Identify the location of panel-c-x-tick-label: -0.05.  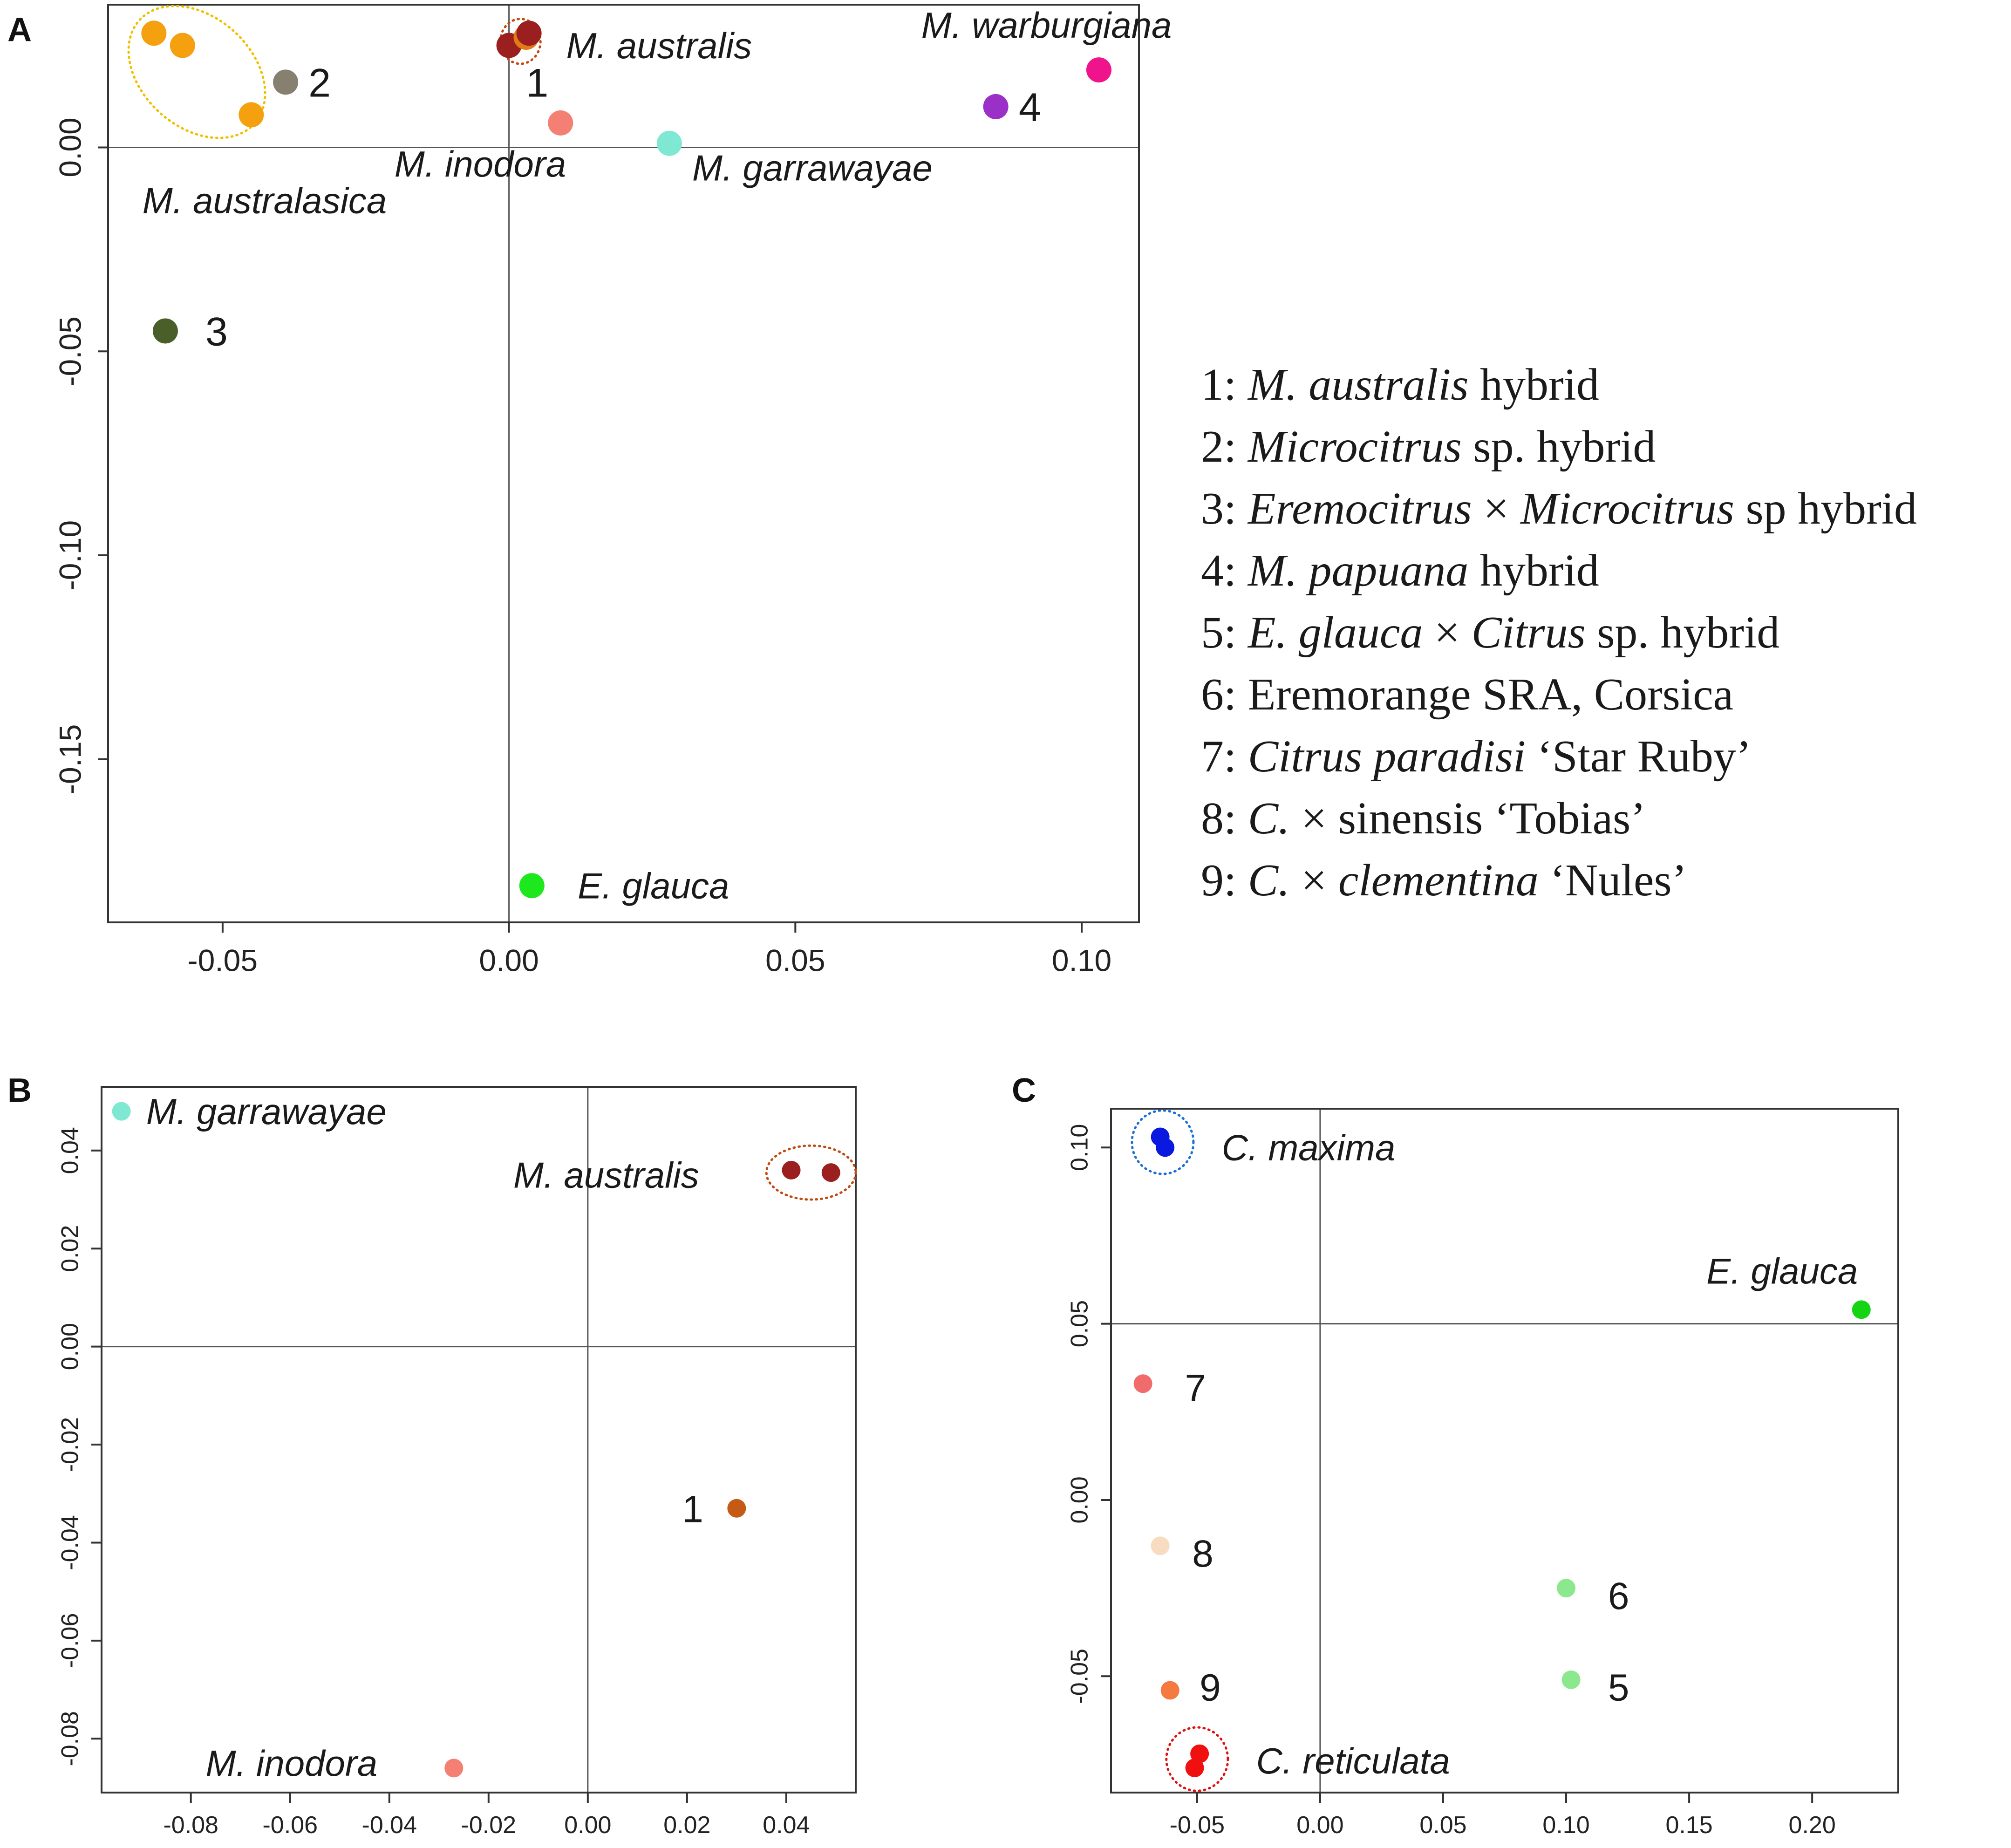
(1197, 1826).